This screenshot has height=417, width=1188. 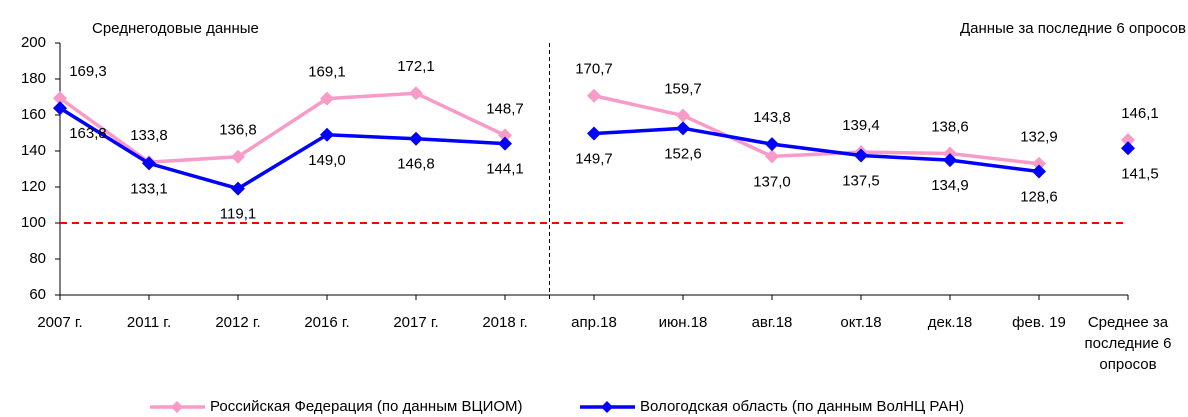 I want to click on y-tick-label: 180, so click(x=33, y=78).